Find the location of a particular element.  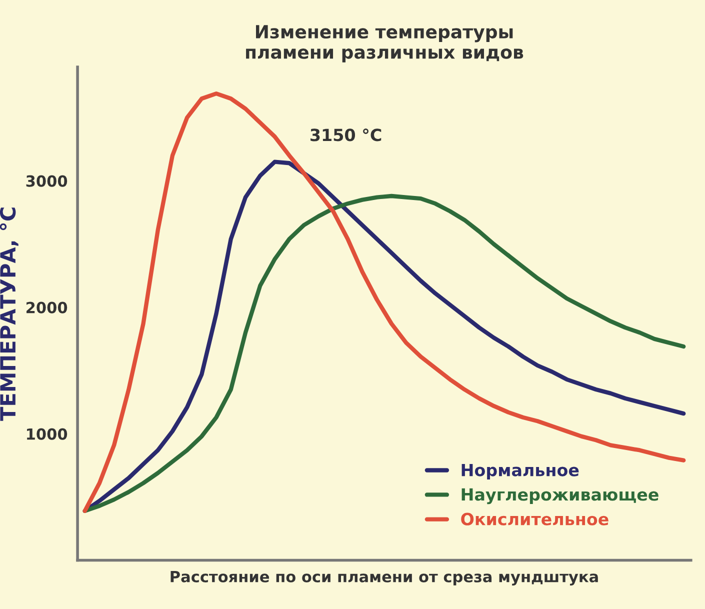

y-tick-label: 2000 is located at coordinates (47, 308).